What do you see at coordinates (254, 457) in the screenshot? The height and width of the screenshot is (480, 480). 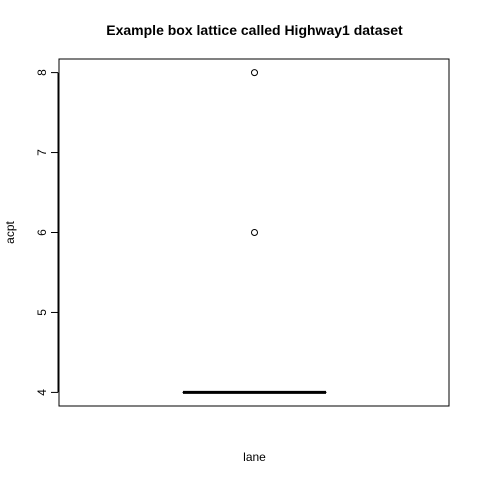 I see `x-axis-label: lane` at bounding box center [254, 457].